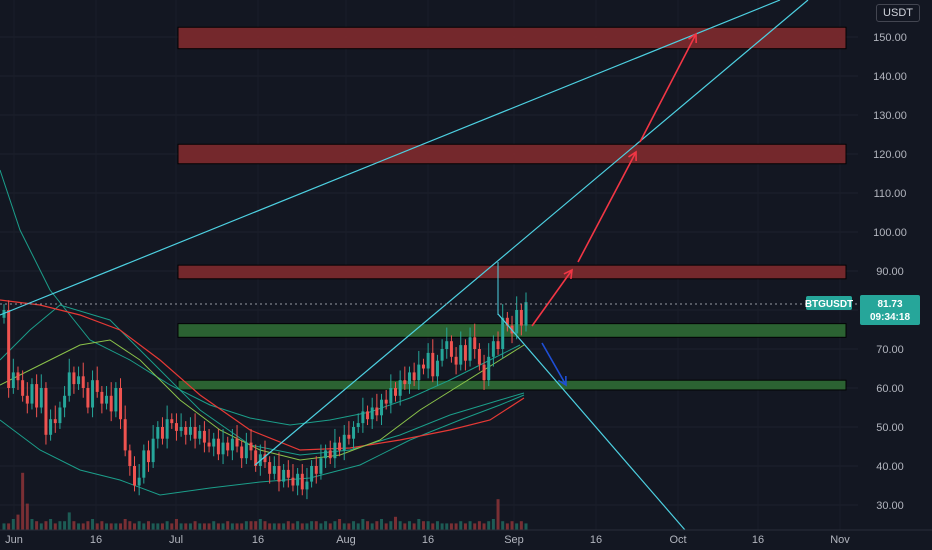  I want to click on price-tag-bg, so click(890, 310).